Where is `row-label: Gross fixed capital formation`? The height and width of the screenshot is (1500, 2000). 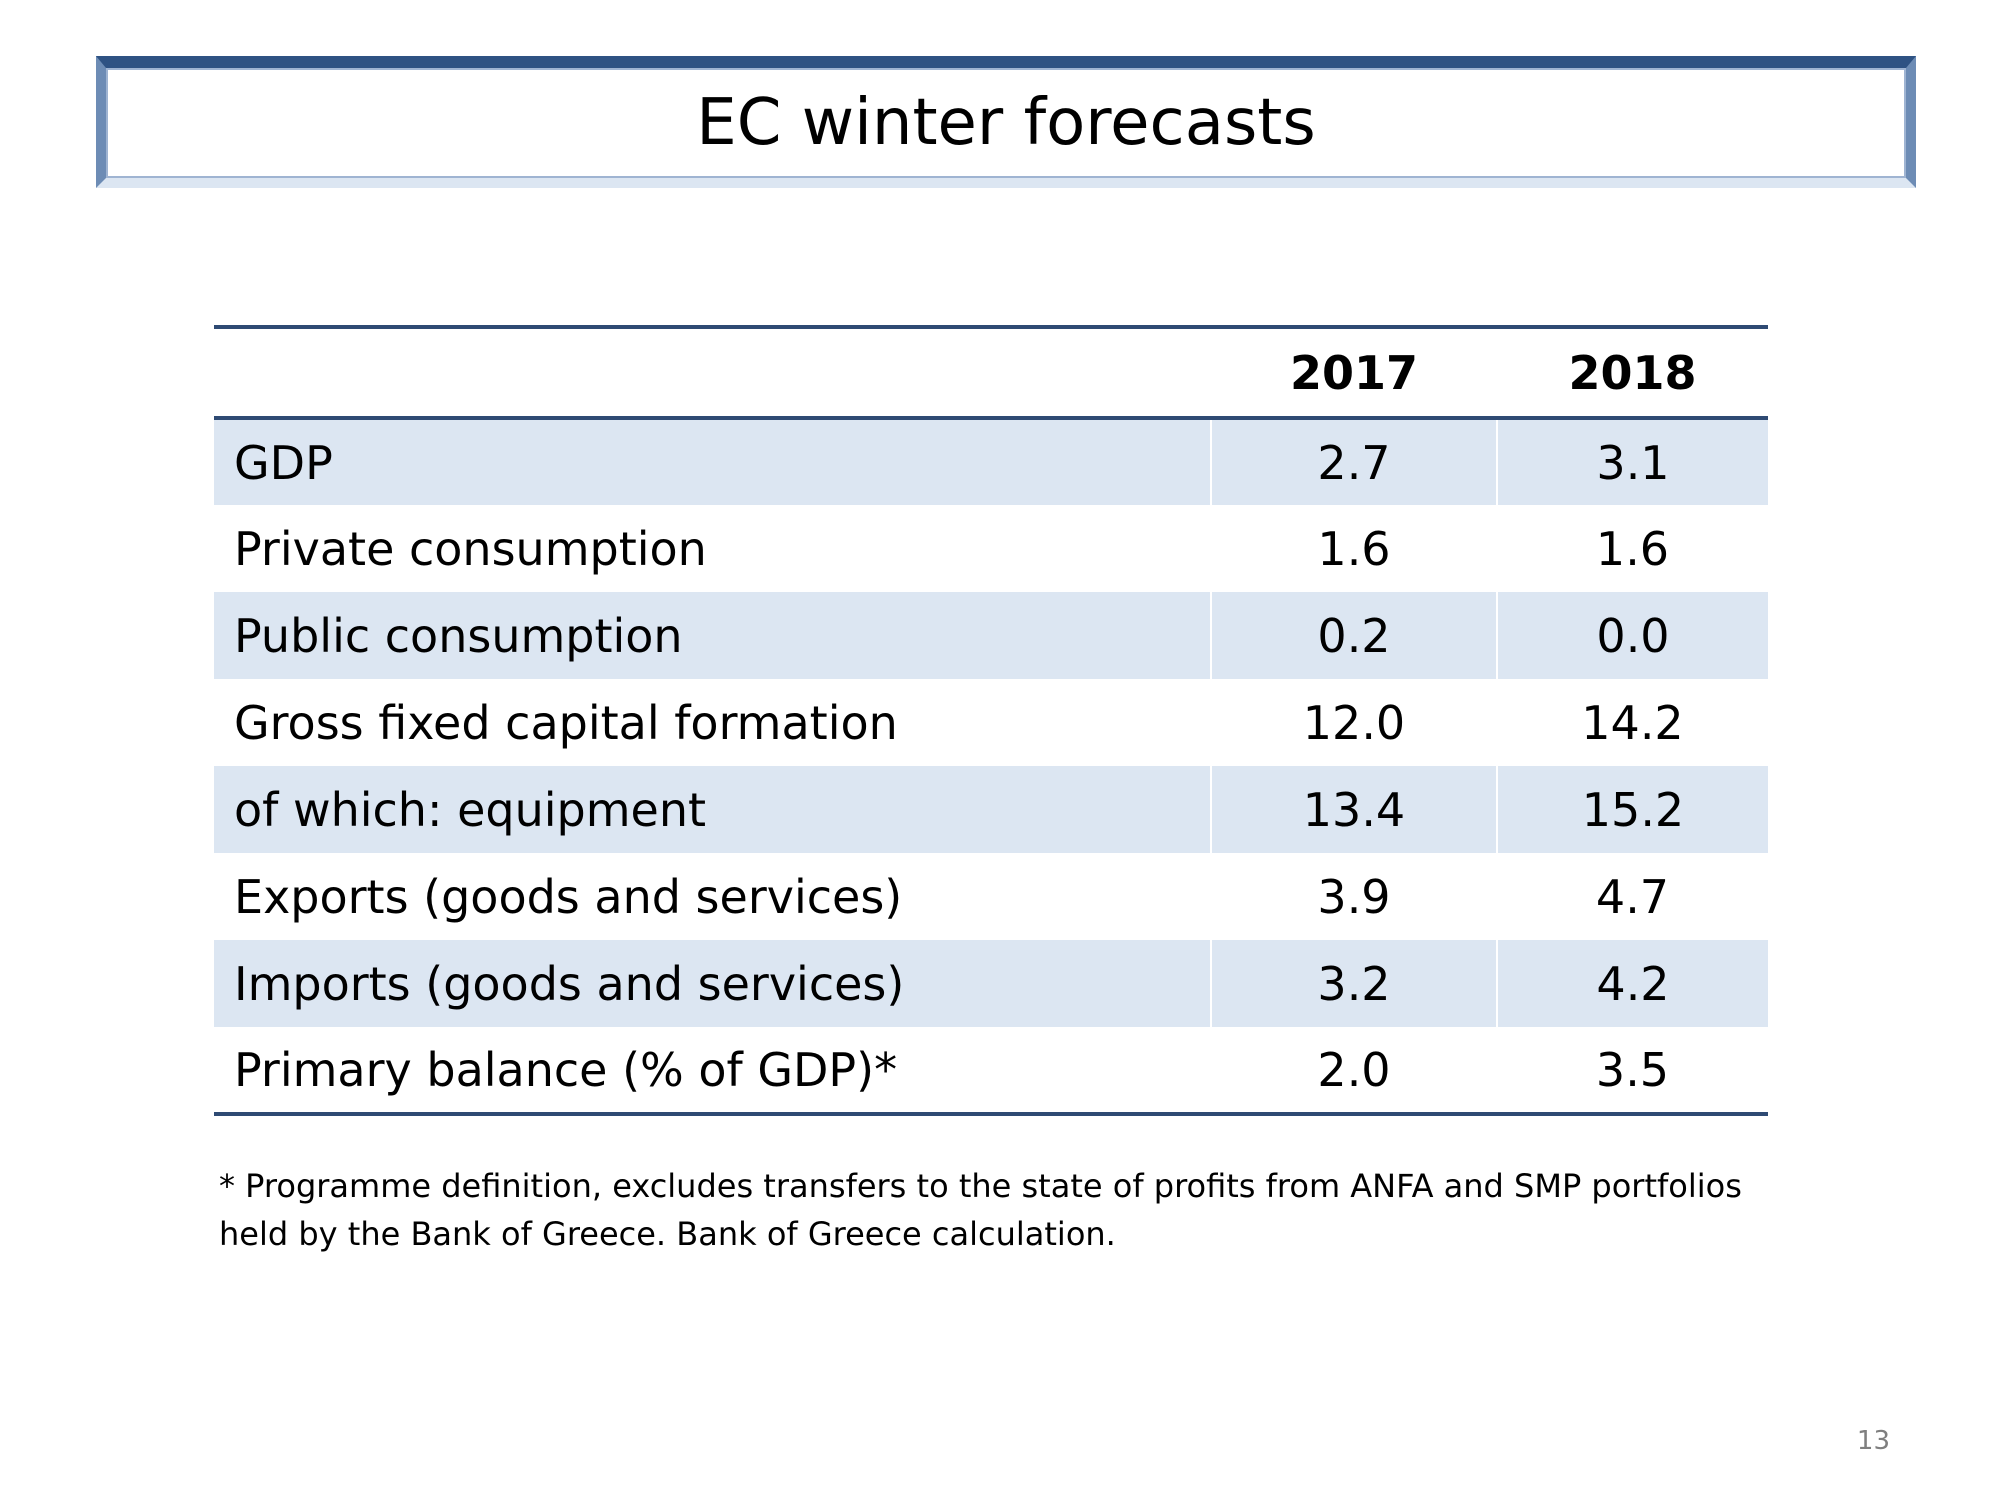
row-label: Gross fixed capital formation is located at coordinates (566, 722).